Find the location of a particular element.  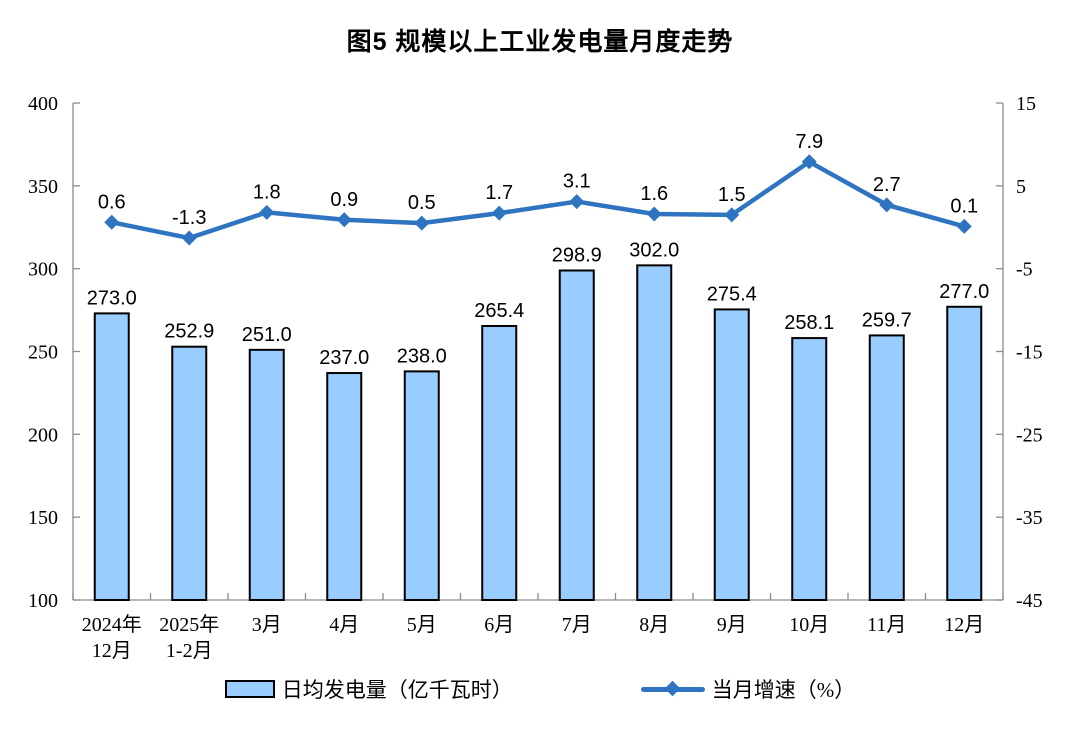

left-axis-tick-label: 300 is located at coordinates (43, 270).